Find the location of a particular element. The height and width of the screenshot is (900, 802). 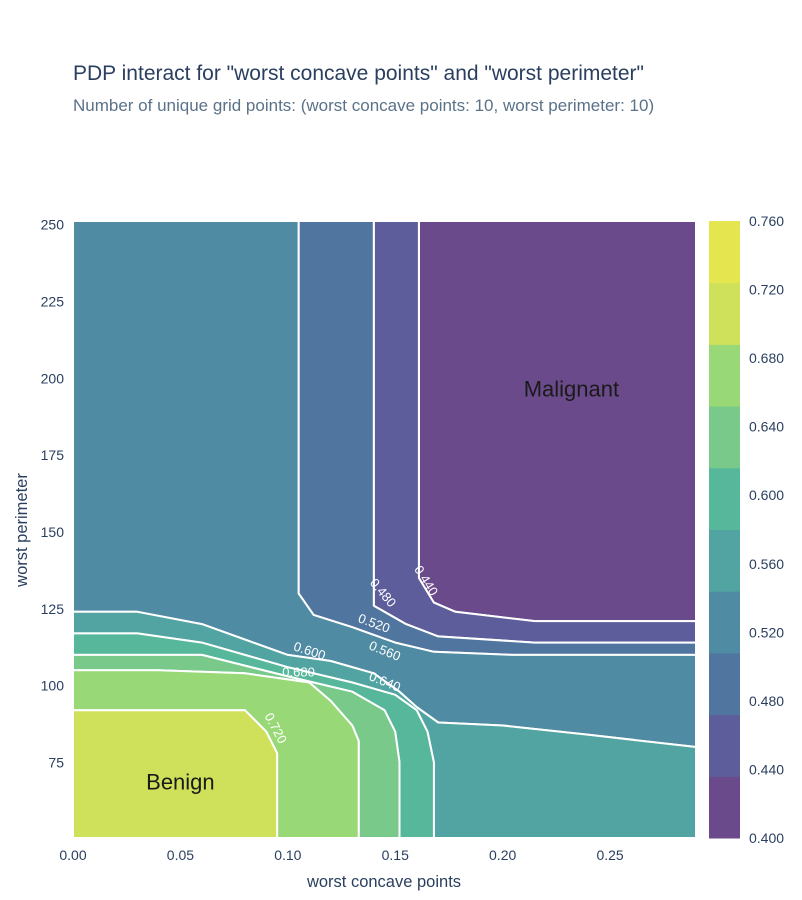

colorbar-tick-label: 0.560 is located at coordinates (766, 564).